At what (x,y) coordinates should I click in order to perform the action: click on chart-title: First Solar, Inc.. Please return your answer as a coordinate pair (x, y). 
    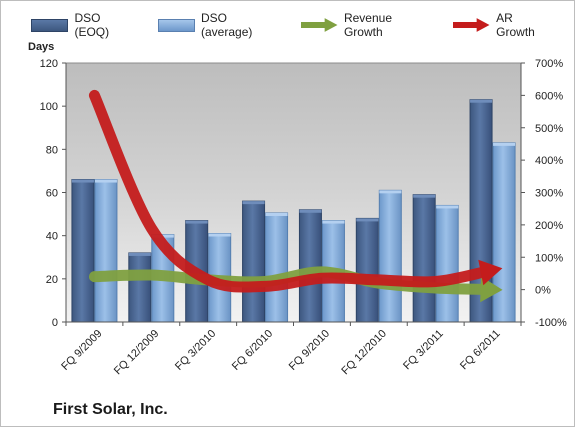
    Looking at the image, I should click on (110, 409).